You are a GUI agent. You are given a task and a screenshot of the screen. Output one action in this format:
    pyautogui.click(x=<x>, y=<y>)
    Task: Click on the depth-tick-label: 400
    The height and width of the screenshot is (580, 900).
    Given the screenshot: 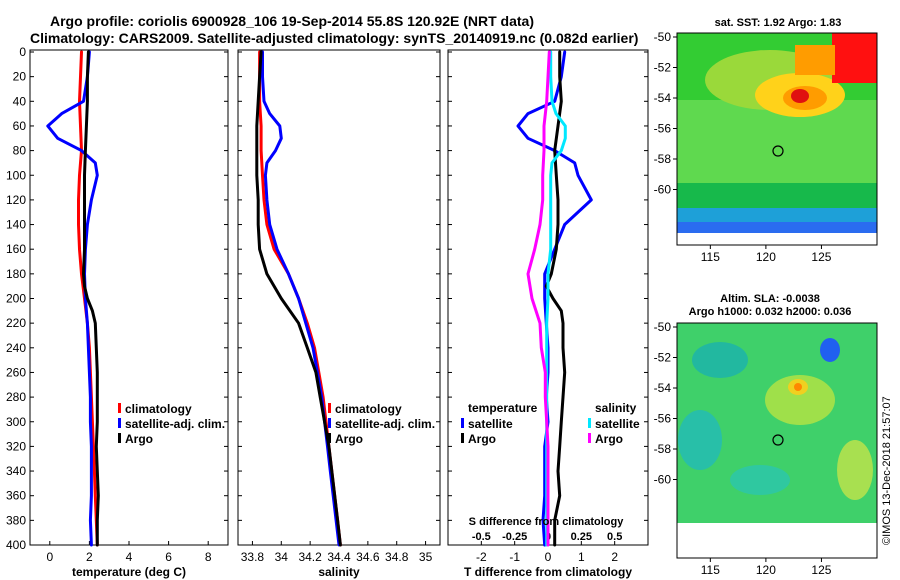 What is the action you would take?
    pyautogui.click(x=16, y=545)
    